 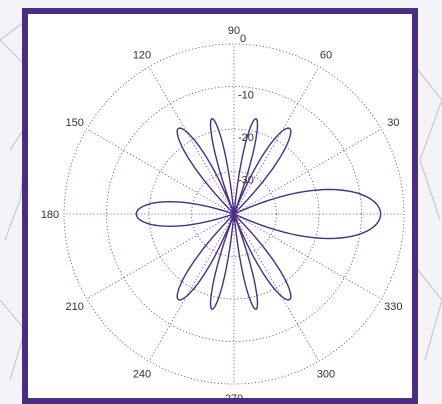 What do you see at coordinates (246, 96) in the screenshot?
I see `radial-tick-label: -10` at bounding box center [246, 96].